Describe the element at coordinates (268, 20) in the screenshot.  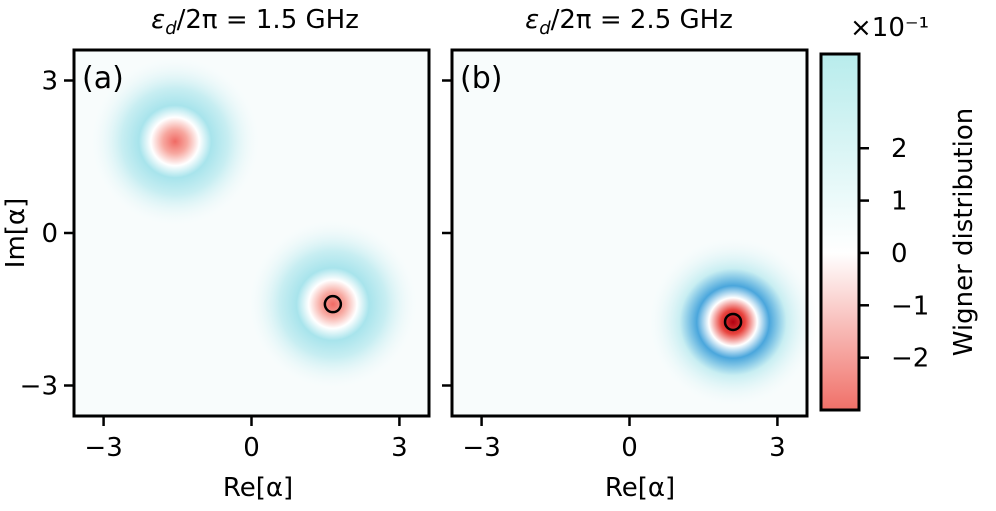
I see `panel-a-title-rest: /2π = 1.5 GHz` at that location.